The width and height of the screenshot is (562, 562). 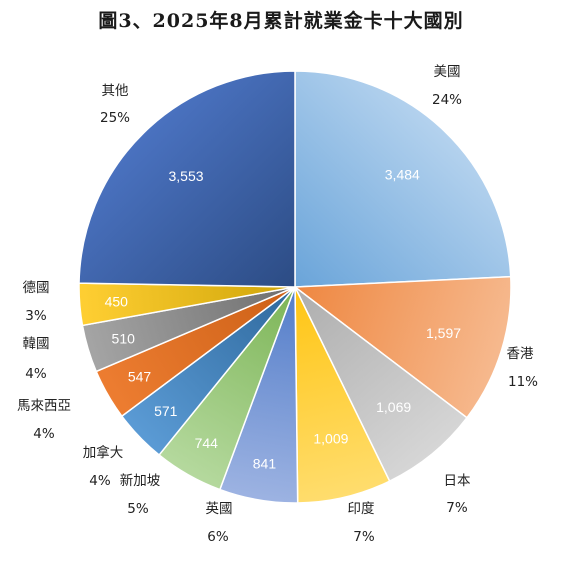 What do you see at coordinates (457, 481) in the screenshot?
I see `slice-category-label: 日本` at bounding box center [457, 481].